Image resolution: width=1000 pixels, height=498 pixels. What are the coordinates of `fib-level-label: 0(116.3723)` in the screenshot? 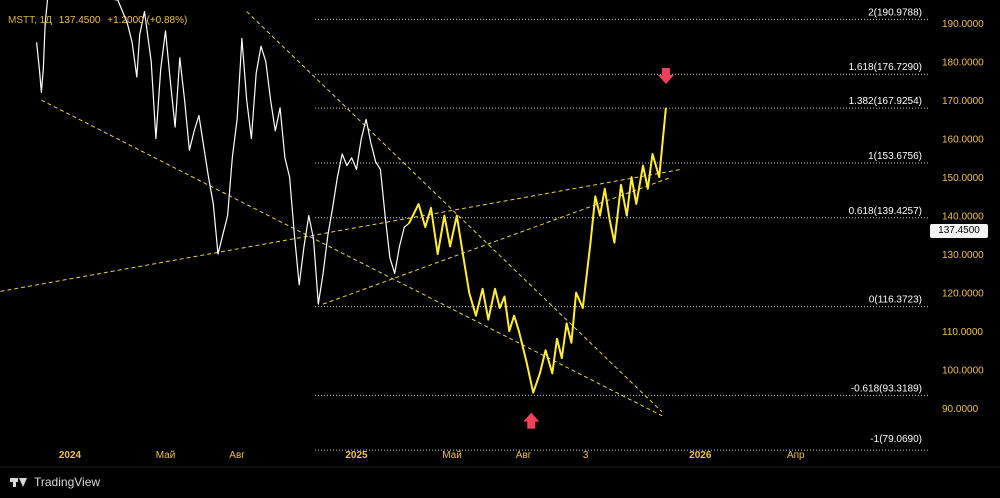 It's located at (895, 300).